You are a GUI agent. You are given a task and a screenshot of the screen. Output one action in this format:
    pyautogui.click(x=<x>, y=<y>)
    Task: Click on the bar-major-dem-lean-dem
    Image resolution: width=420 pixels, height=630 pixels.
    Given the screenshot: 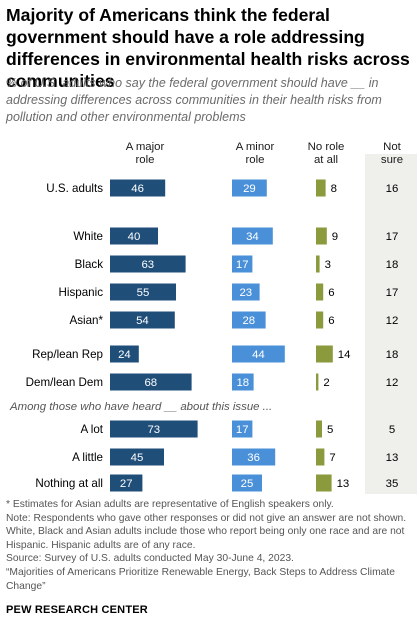 What is the action you would take?
    pyautogui.click(x=151, y=382)
    